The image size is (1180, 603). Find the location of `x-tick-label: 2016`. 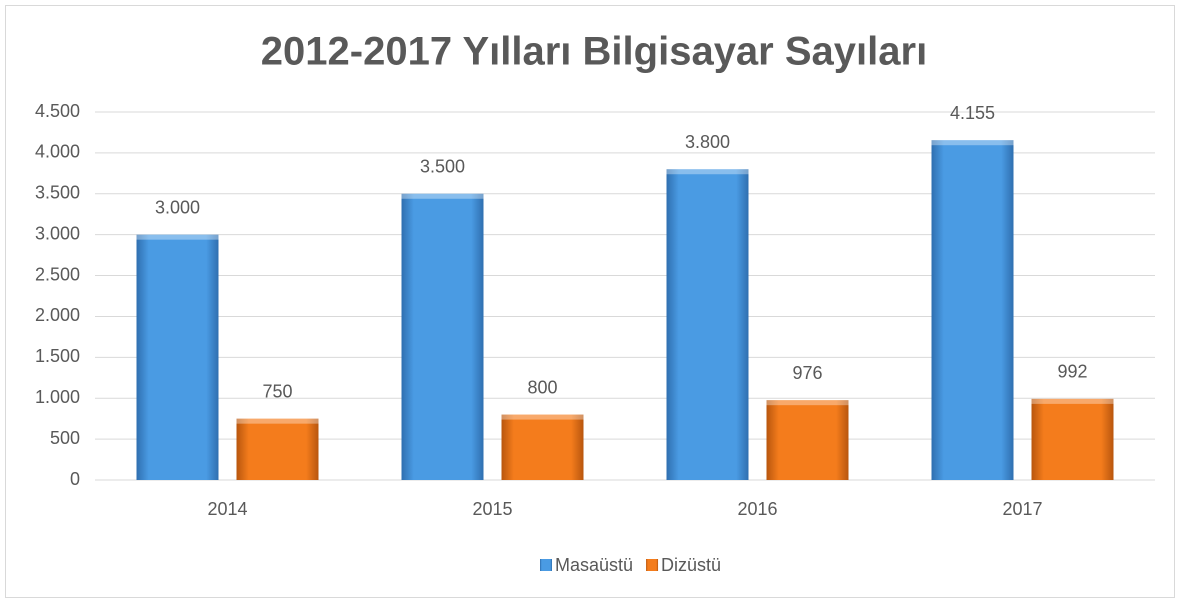

x-tick-label: 2016 is located at coordinates (757, 509).